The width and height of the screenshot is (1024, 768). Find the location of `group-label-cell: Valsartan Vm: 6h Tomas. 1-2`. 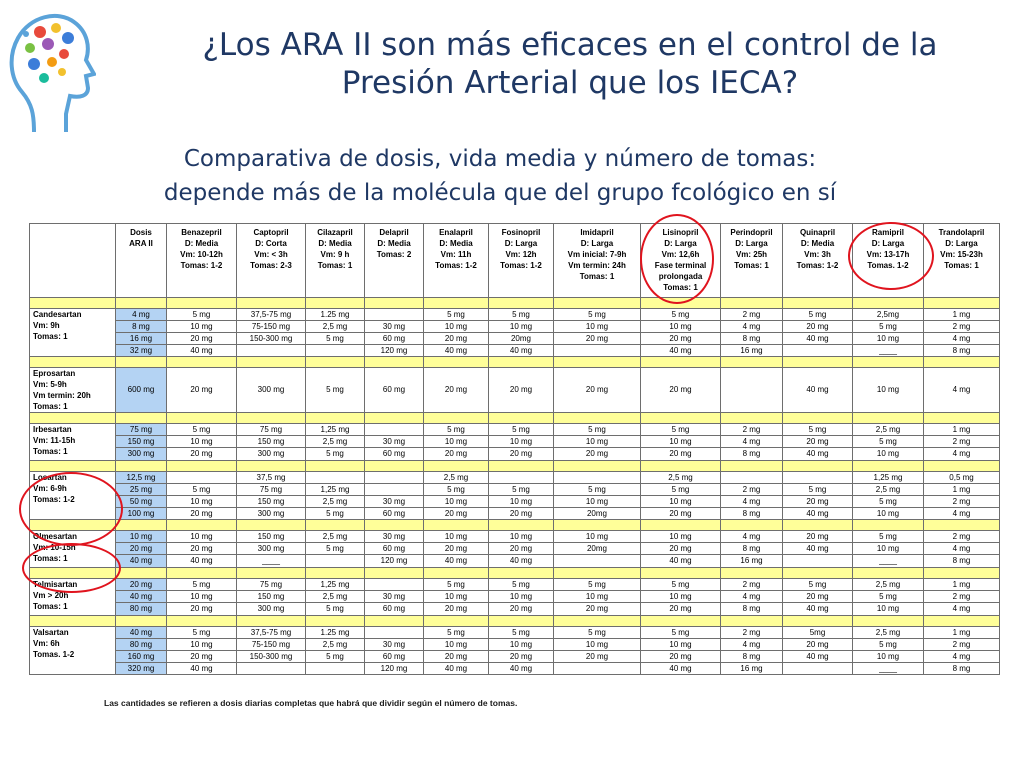

group-label-cell: Valsartan Vm: 6h Tomas. 1-2 is located at coordinates (72, 650).